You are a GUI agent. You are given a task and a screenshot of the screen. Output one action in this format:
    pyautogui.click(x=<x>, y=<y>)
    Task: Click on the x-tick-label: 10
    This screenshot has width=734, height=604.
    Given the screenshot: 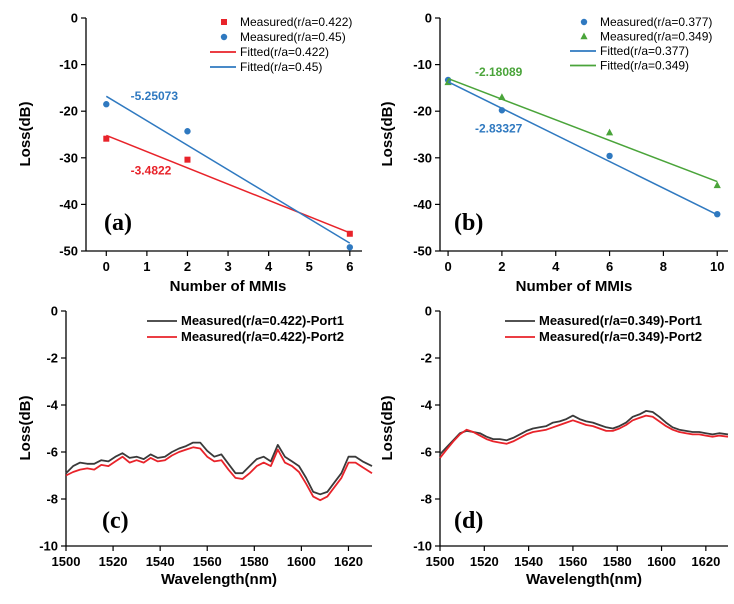 What is the action you would take?
    pyautogui.click(x=717, y=266)
    